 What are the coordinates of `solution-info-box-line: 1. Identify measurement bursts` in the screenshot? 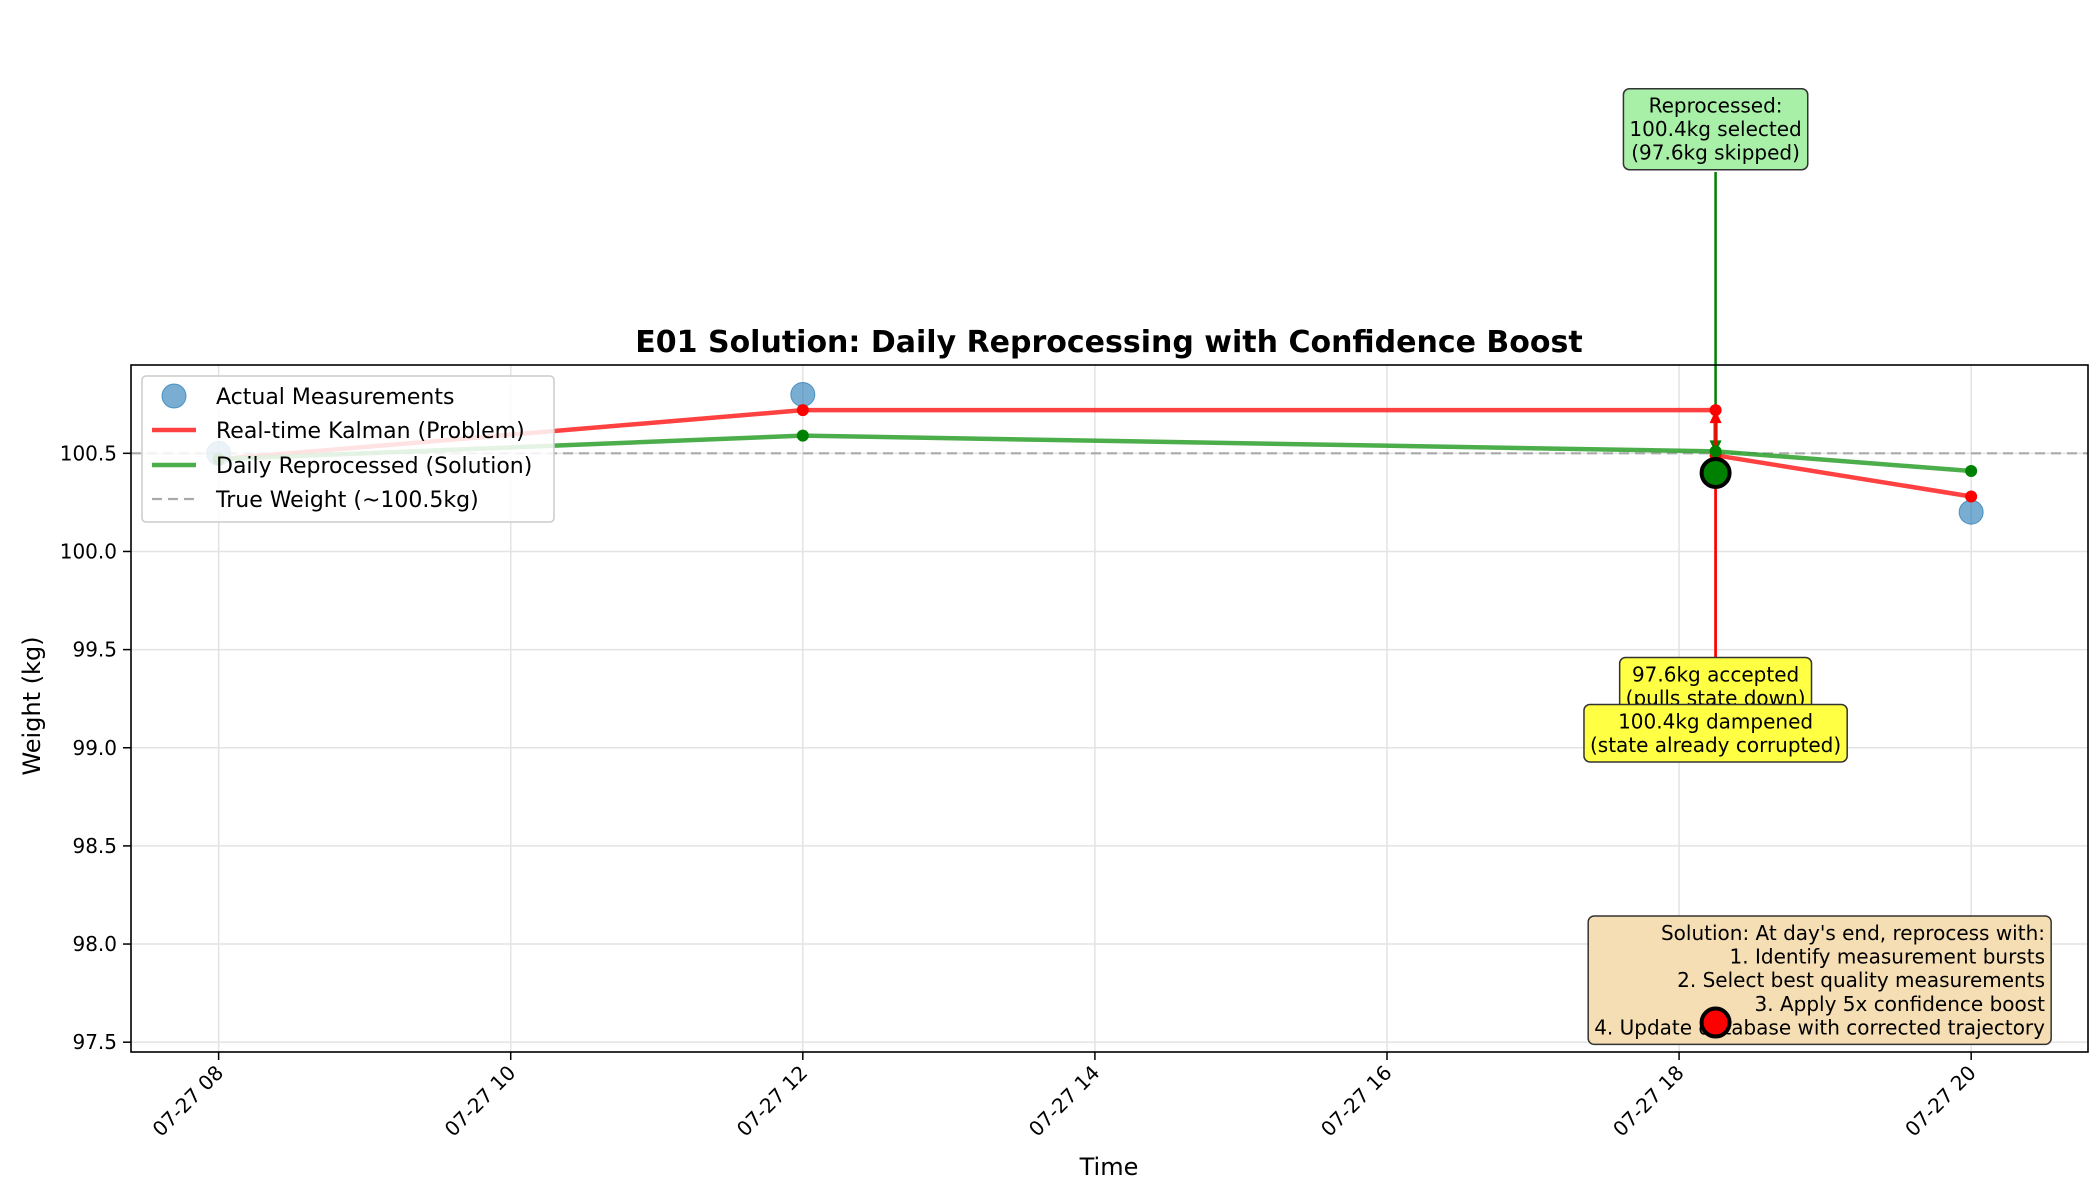 It's located at (1887, 957).